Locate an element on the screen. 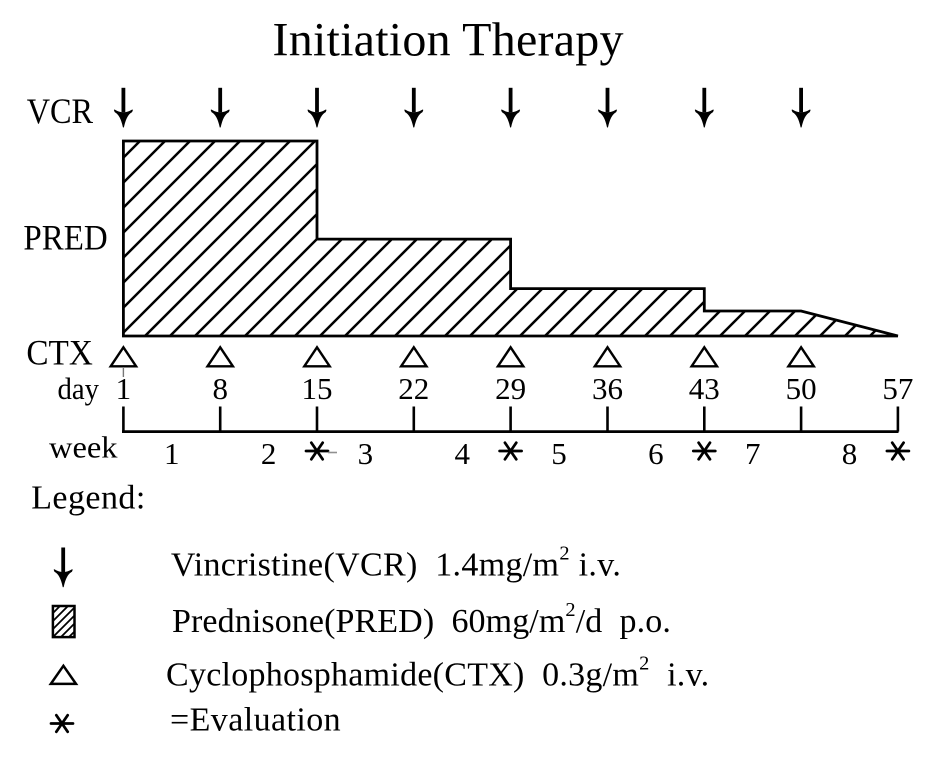  svg-text: 36 is located at coordinates (607, 388).